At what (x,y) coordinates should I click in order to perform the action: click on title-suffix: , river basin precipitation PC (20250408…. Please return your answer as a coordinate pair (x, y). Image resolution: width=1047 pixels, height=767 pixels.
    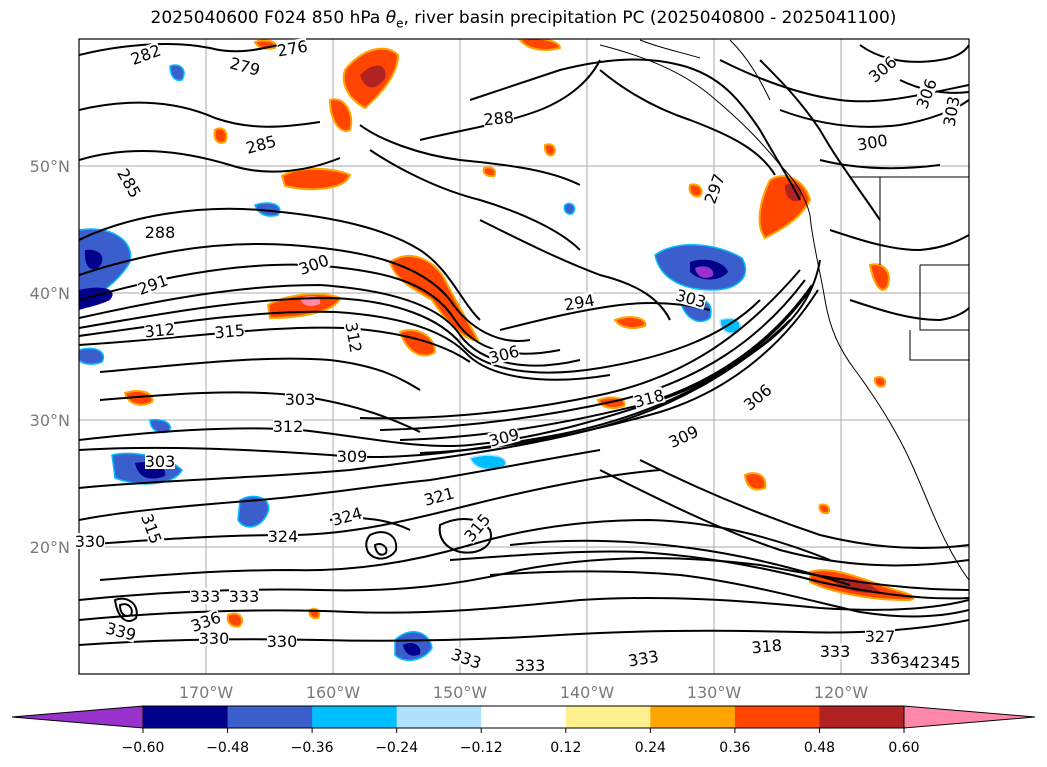
    Looking at the image, I should click on (650, 18).